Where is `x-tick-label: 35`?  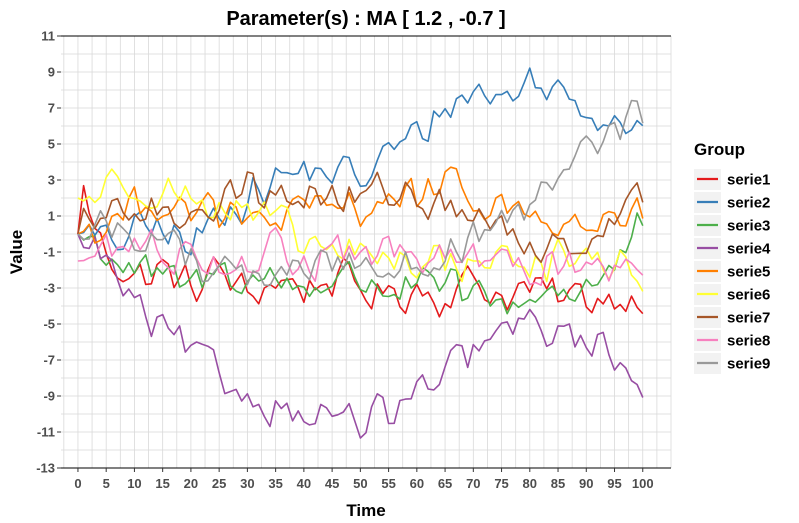 x-tick-label: 35 is located at coordinates (275, 483).